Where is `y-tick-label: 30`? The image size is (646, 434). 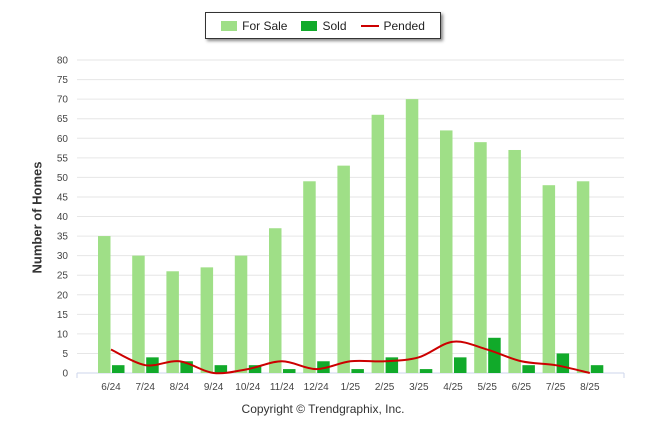 y-tick-label: 30 is located at coordinates (63, 256).